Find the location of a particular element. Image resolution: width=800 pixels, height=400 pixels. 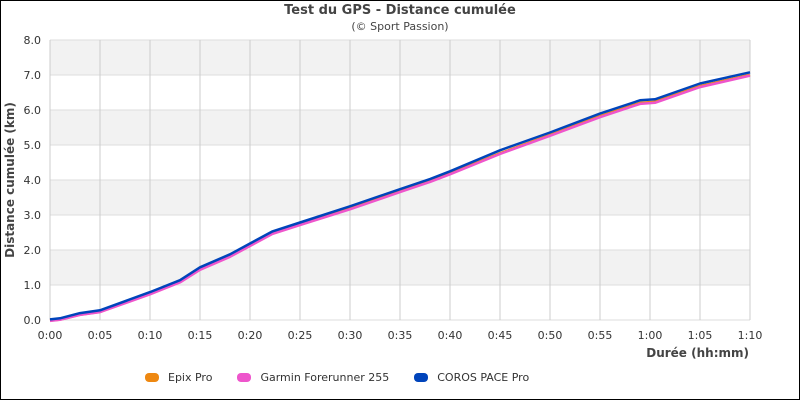

chart-title: Test du GPS - Distance cumulée is located at coordinates (400, 10).